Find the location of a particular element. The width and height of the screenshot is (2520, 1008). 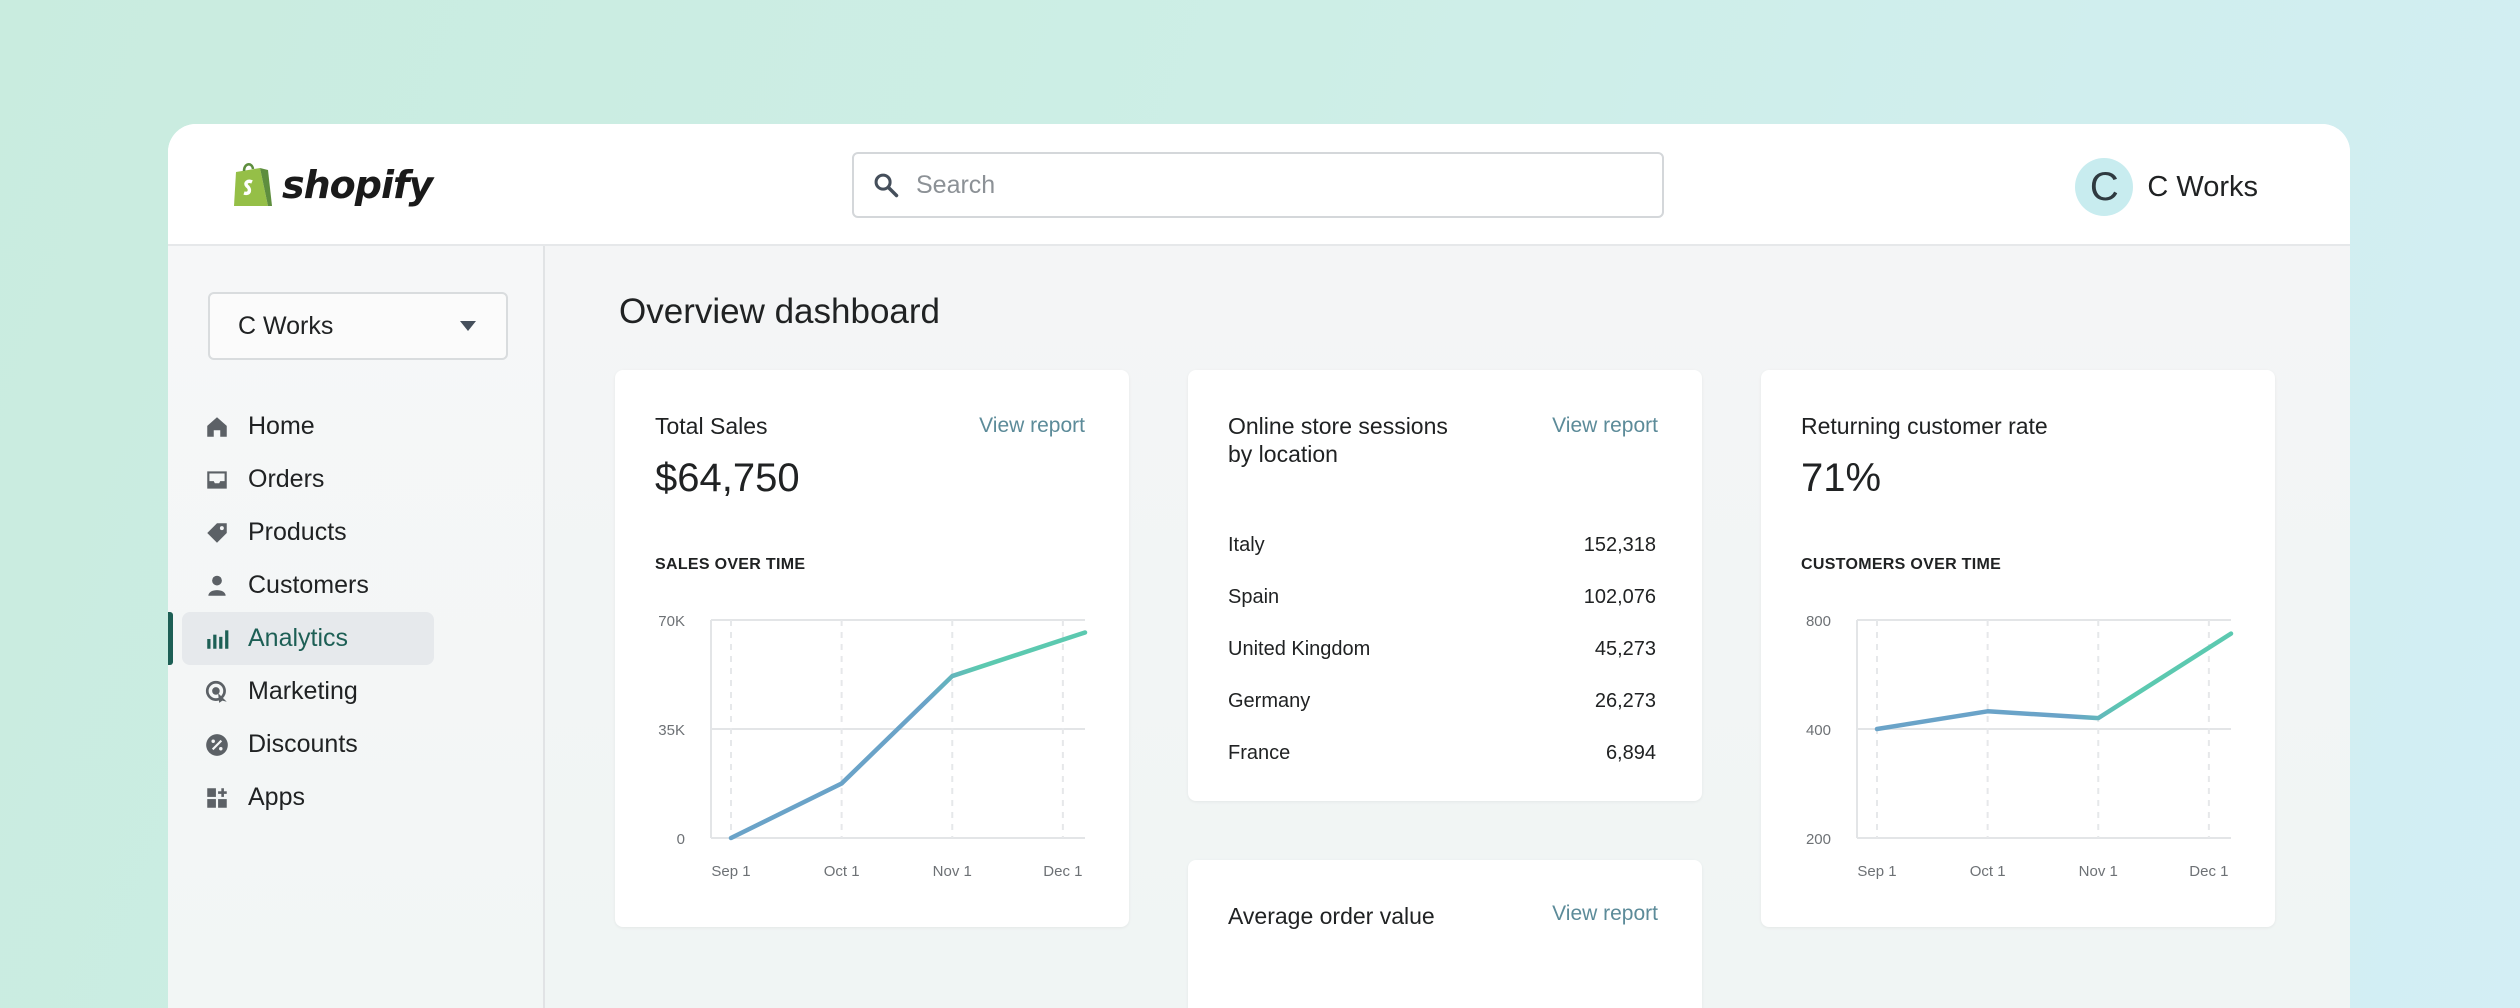

discount-icon is located at coordinates (217, 745).